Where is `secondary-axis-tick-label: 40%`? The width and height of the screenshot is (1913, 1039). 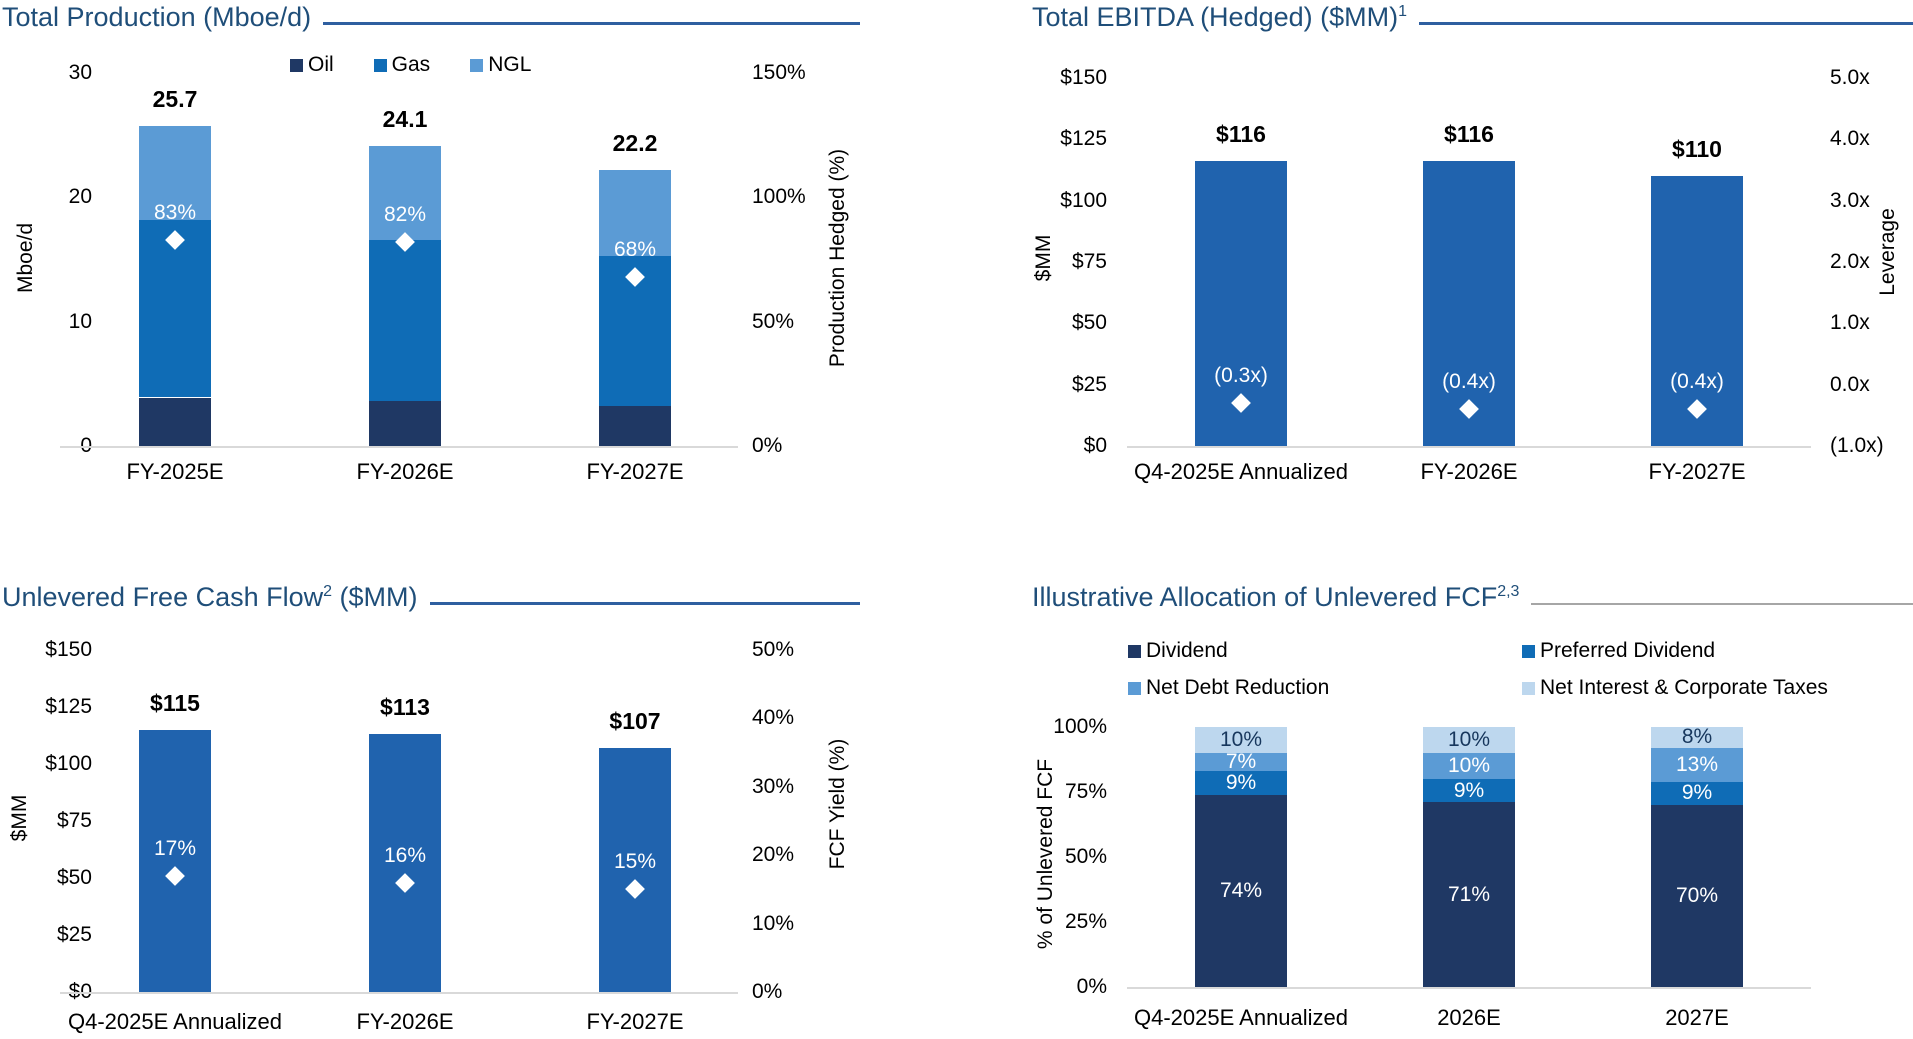
secondary-axis-tick-label: 40% is located at coordinates (773, 718).